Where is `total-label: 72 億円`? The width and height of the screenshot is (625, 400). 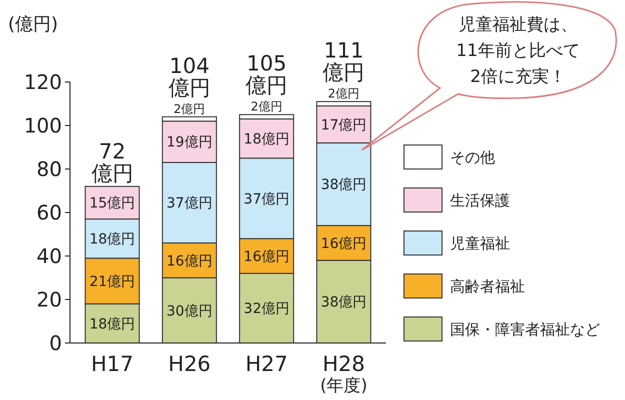
total-label: 72 億円 is located at coordinates (112, 162).